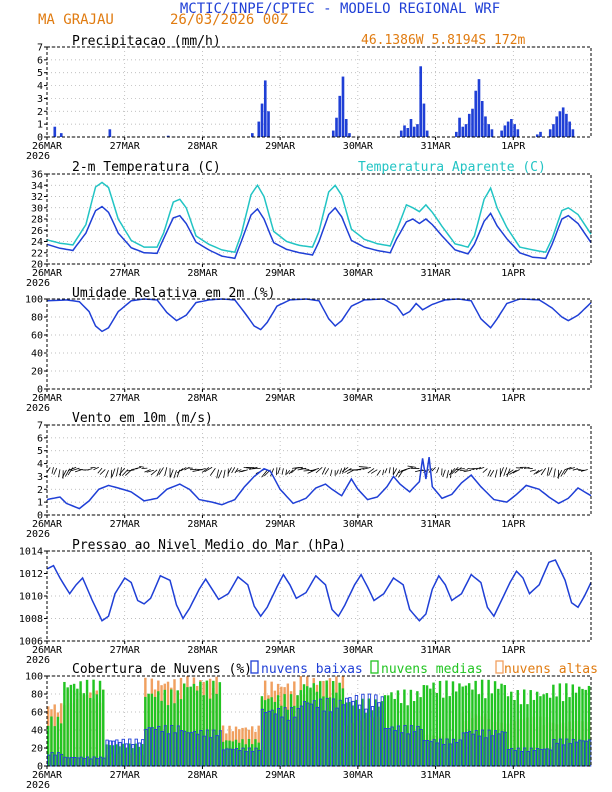  I want to click on rh-yticks: 0 20 40 60 80 100, so click(36, 345).